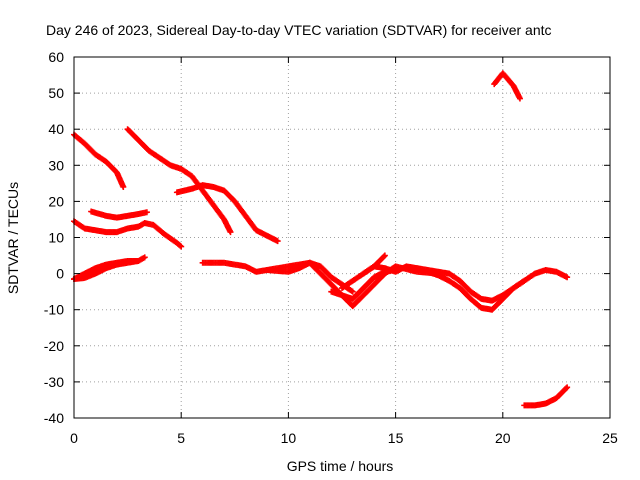 Image resolution: width=640 pixels, height=480 pixels. What do you see at coordinates (54, 346) in the screenshot?
I see `y-tick-label: -20` at bounding box center [54, 346].